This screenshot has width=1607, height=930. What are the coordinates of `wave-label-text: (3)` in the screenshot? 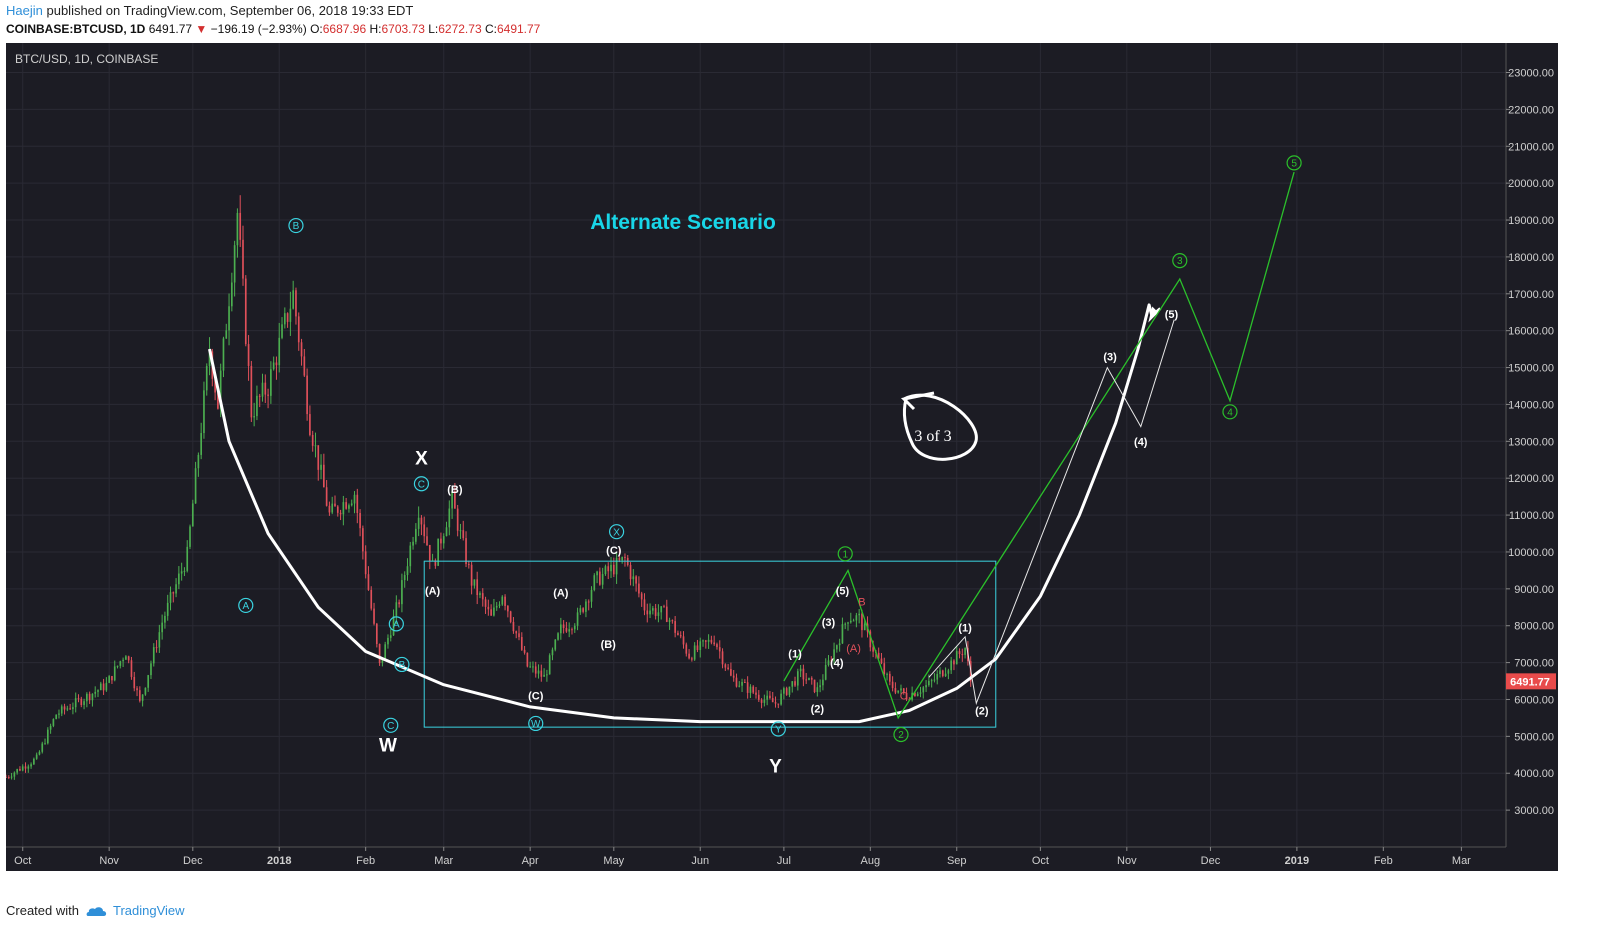 It's located at (829, 623).